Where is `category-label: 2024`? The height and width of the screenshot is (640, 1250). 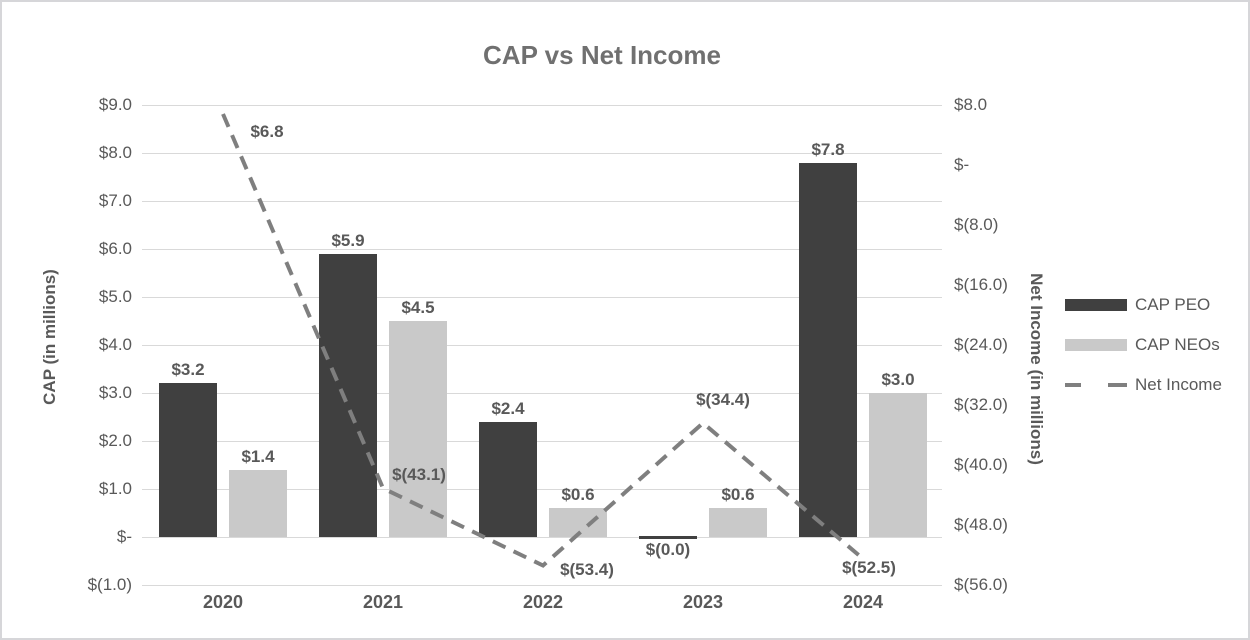 category-label: 2024 is located at coordinates (863, 602).